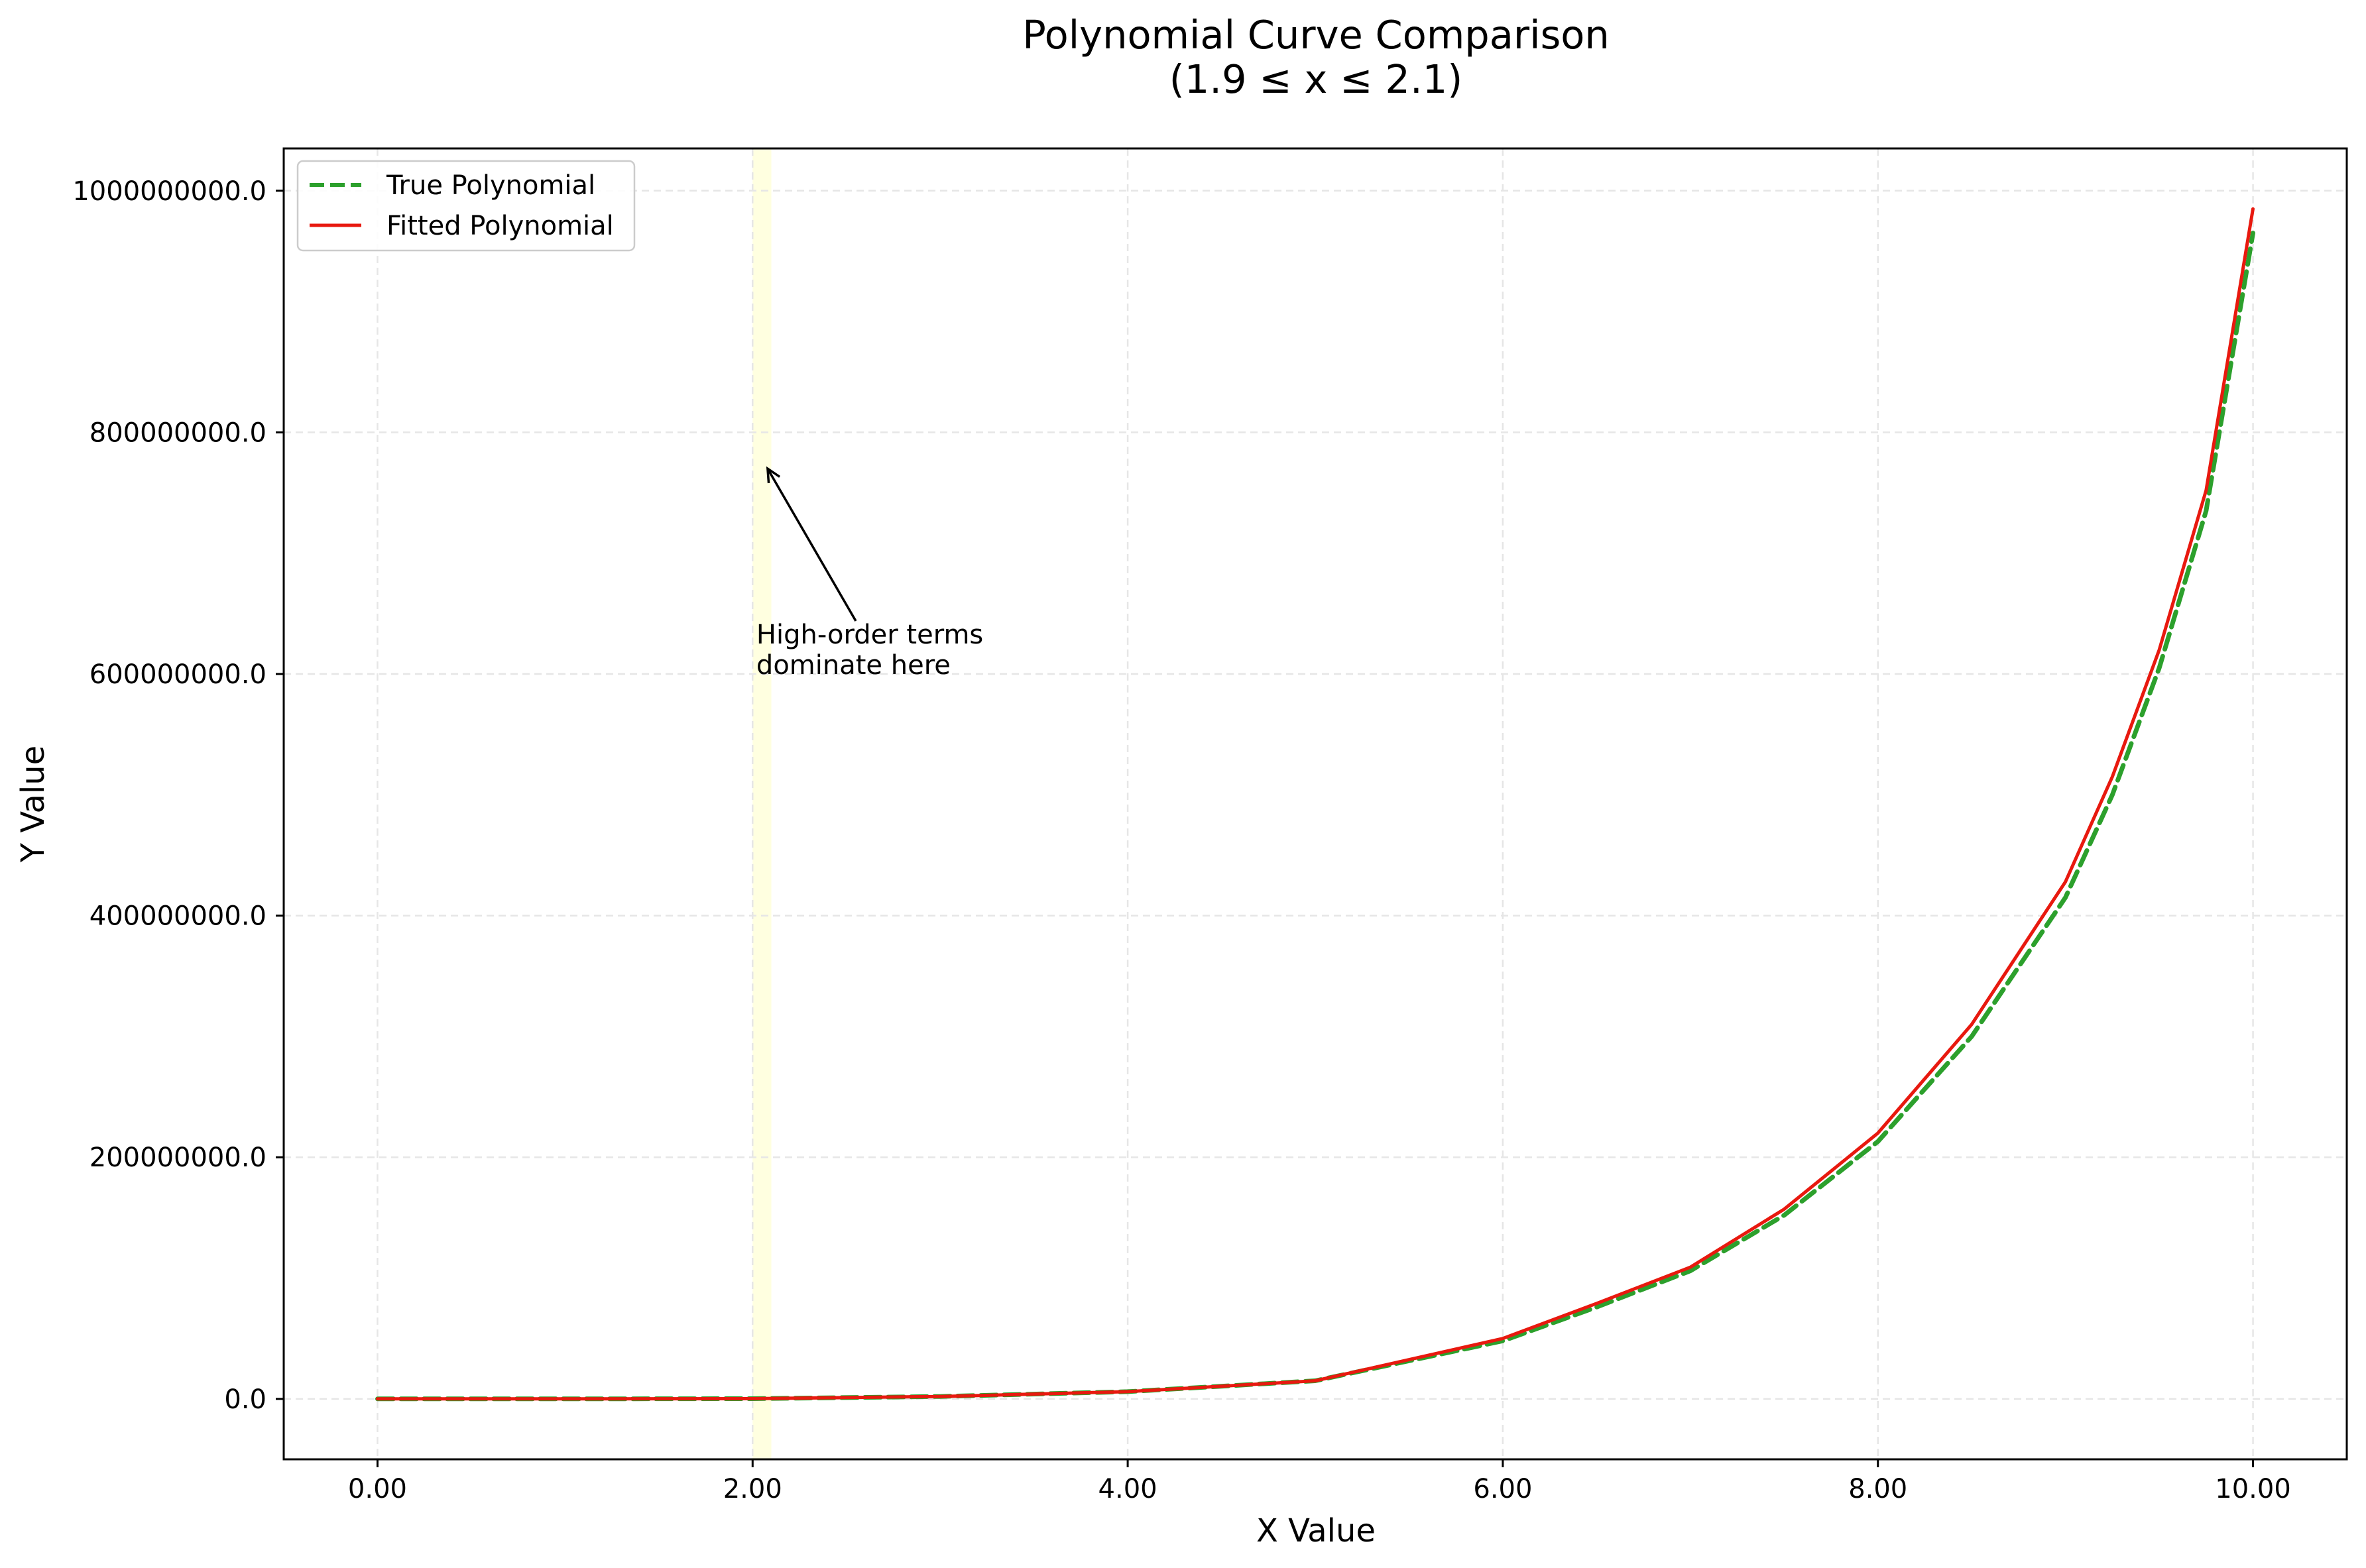 The image size is (2366, 1568). What do you see at coordinates (178, 675) in the screenshot?
I see `y-tick-label: 600000000.0` at bounding box center [178, 675].